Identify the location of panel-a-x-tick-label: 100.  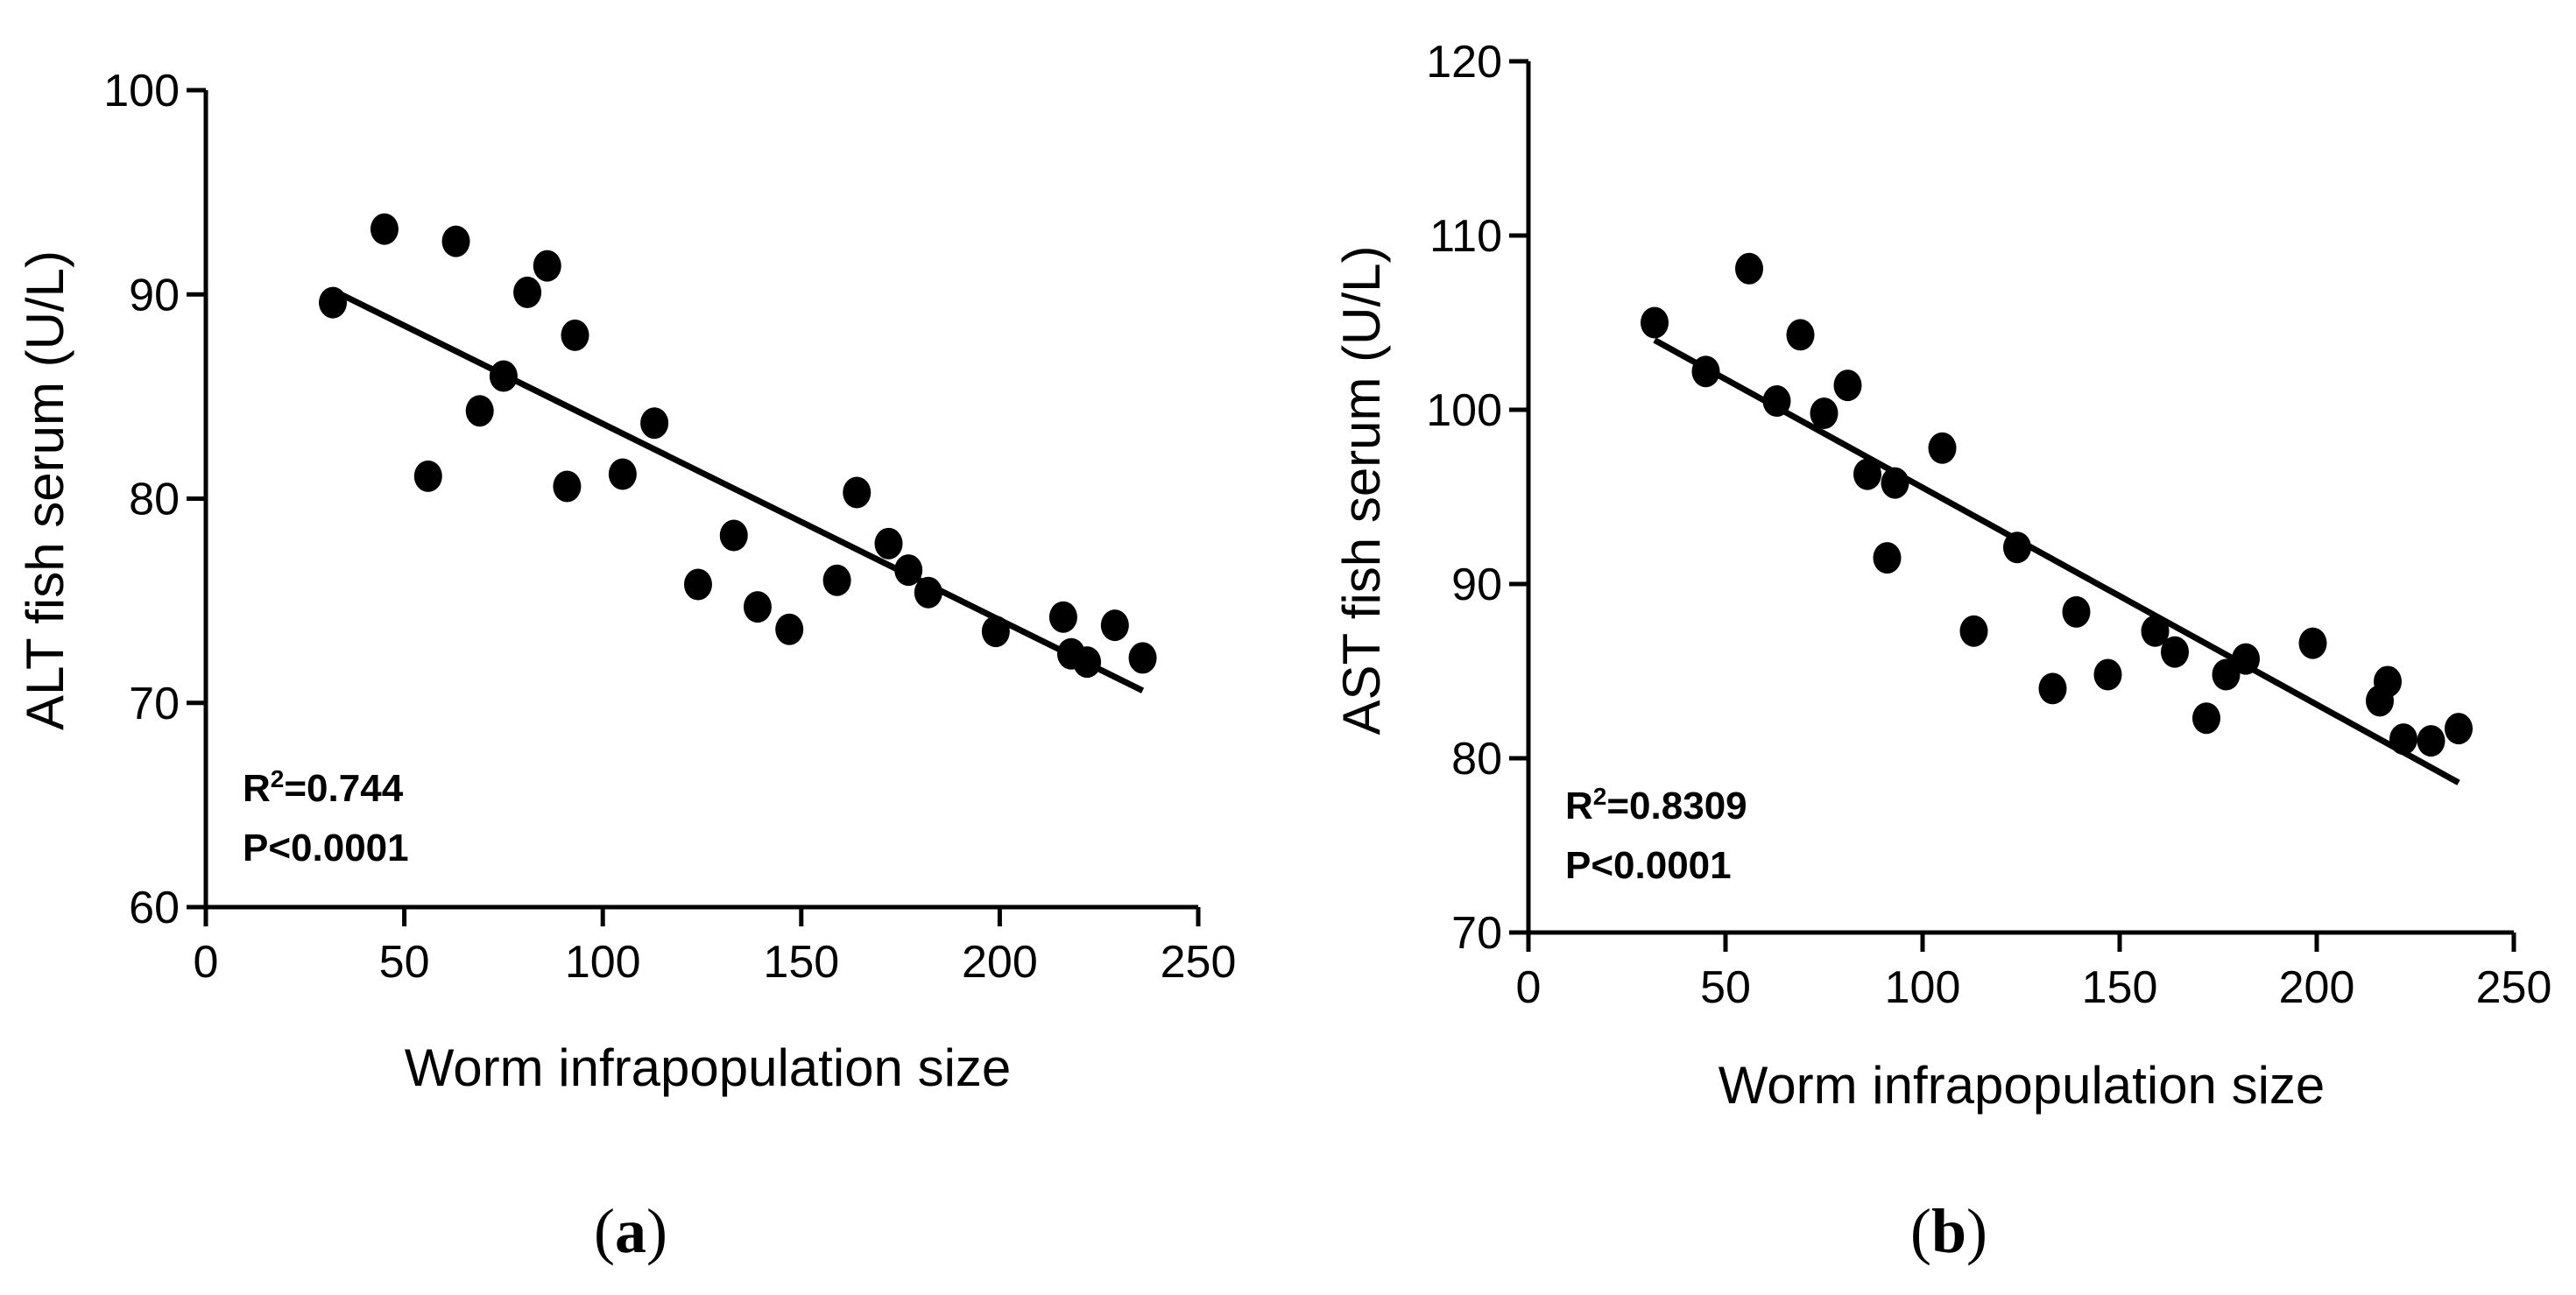
(603, 963).